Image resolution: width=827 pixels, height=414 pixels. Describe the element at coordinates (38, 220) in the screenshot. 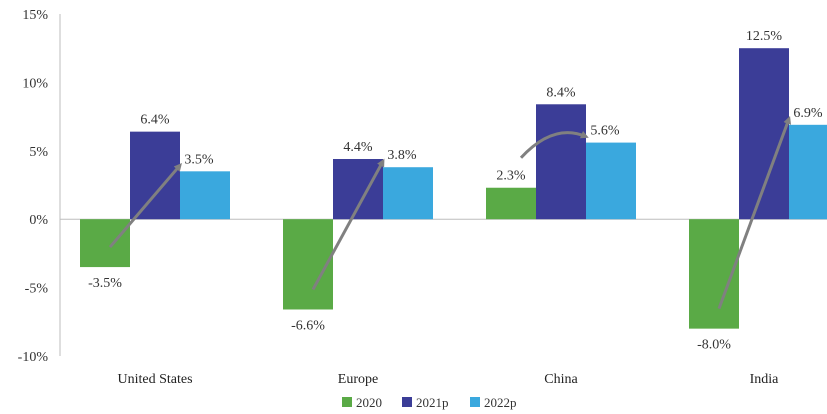

I see `y-tick-label: 0%` at that location.